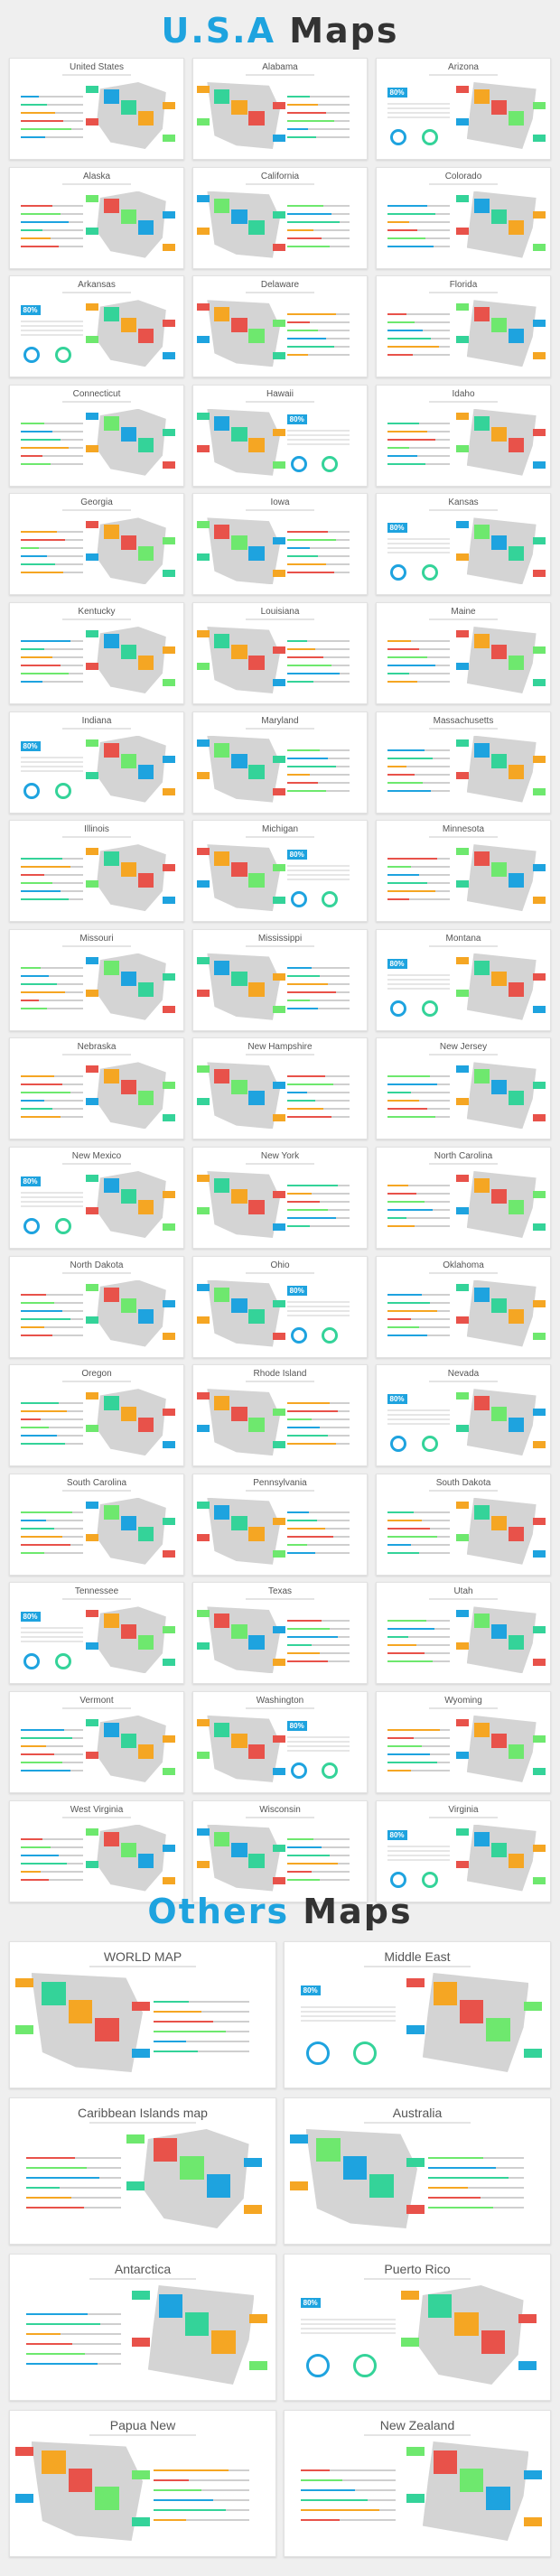 The width and height of the screenshot is (560, 2576). Describe the element at coordinates (280, 1850) in the screenshot. I see `map-slide-card: Wisconsin` at that location.